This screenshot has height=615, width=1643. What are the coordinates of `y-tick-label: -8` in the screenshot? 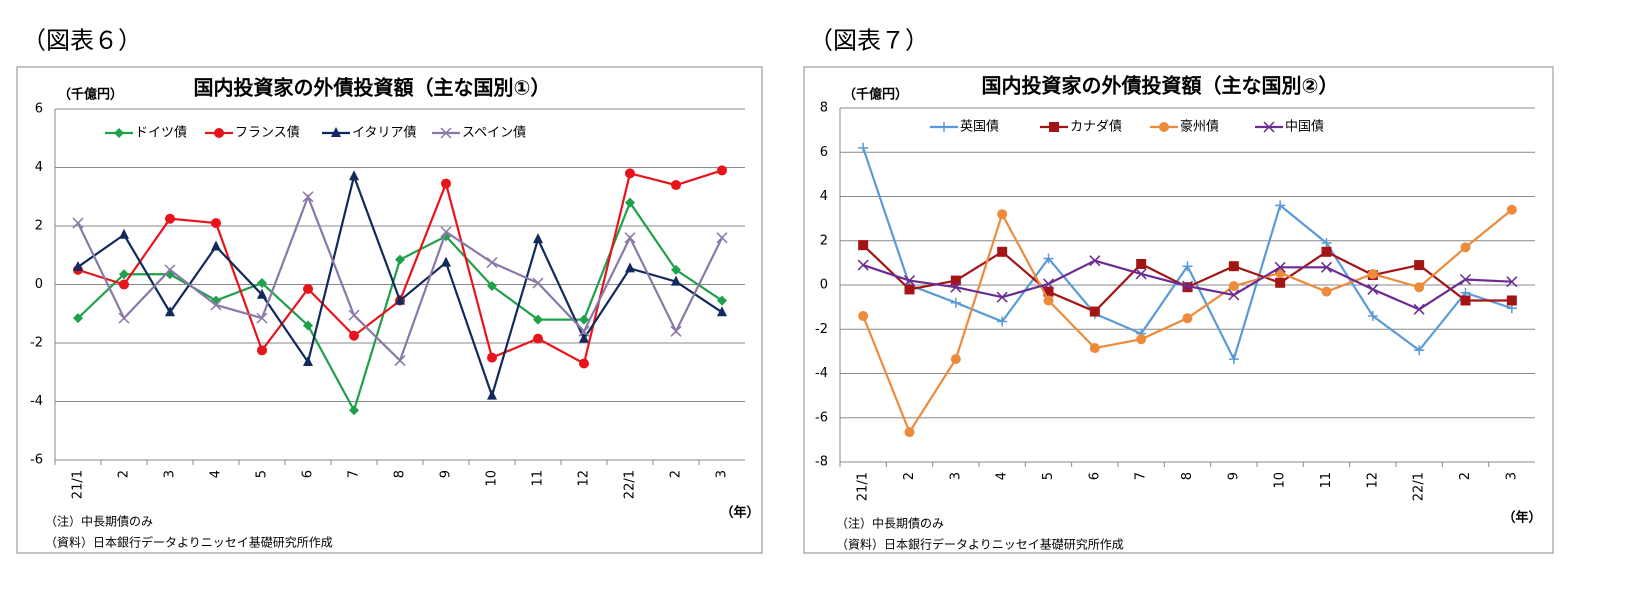 It's located at (821, 462).